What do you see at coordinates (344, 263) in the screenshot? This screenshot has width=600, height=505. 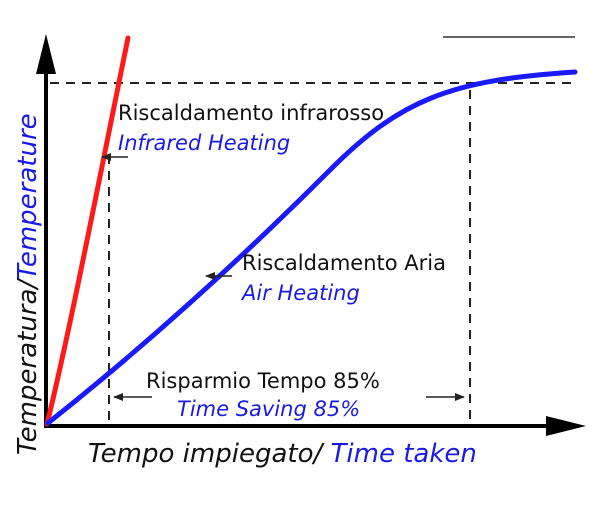 I see `air-label-it: Riscaldamento Aria` at bounding box center [344, 263].